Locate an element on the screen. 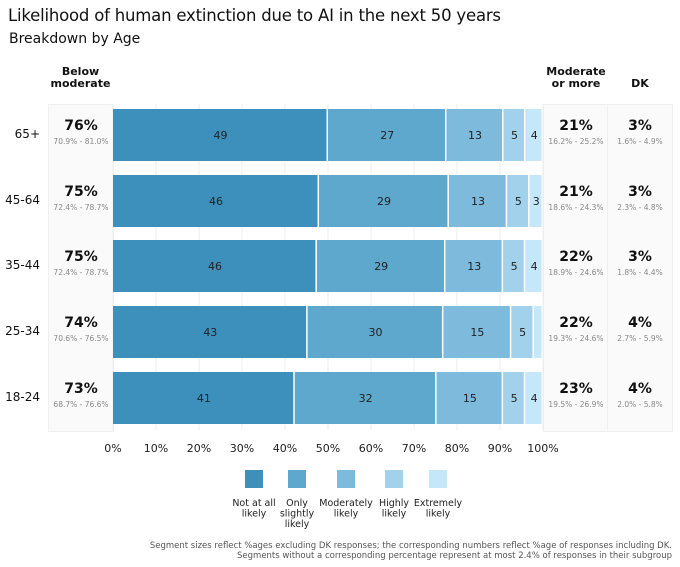  x-tick-label: 0% is located at coordinates (112, 448).